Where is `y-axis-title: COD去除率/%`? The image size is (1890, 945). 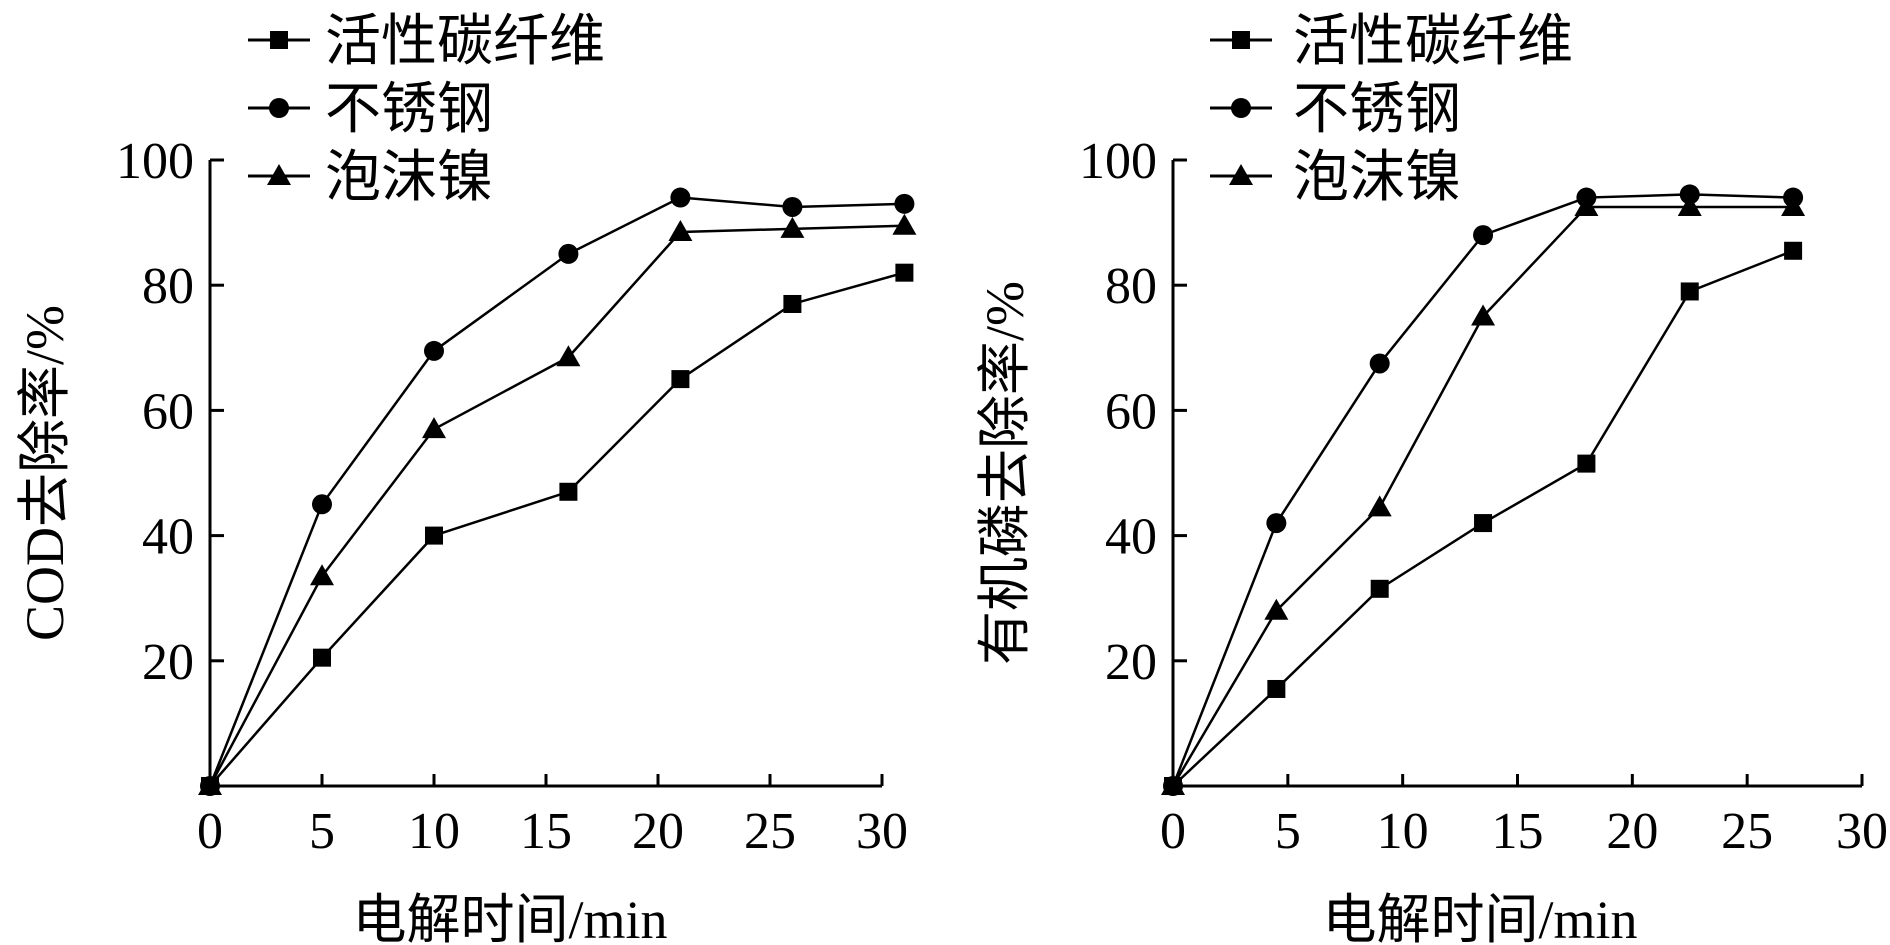 y-axis-title: COD去除率/% is located at coordinates (45, 473).